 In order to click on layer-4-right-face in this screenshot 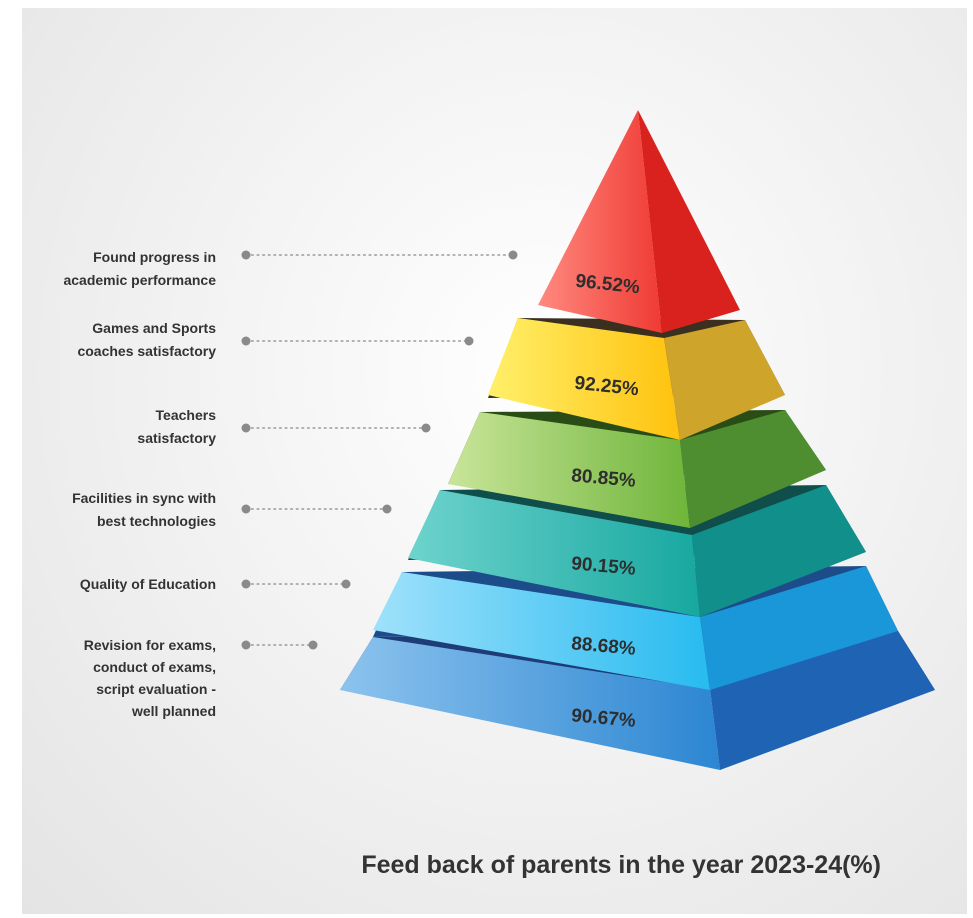, I will do `click(779, 551)`.